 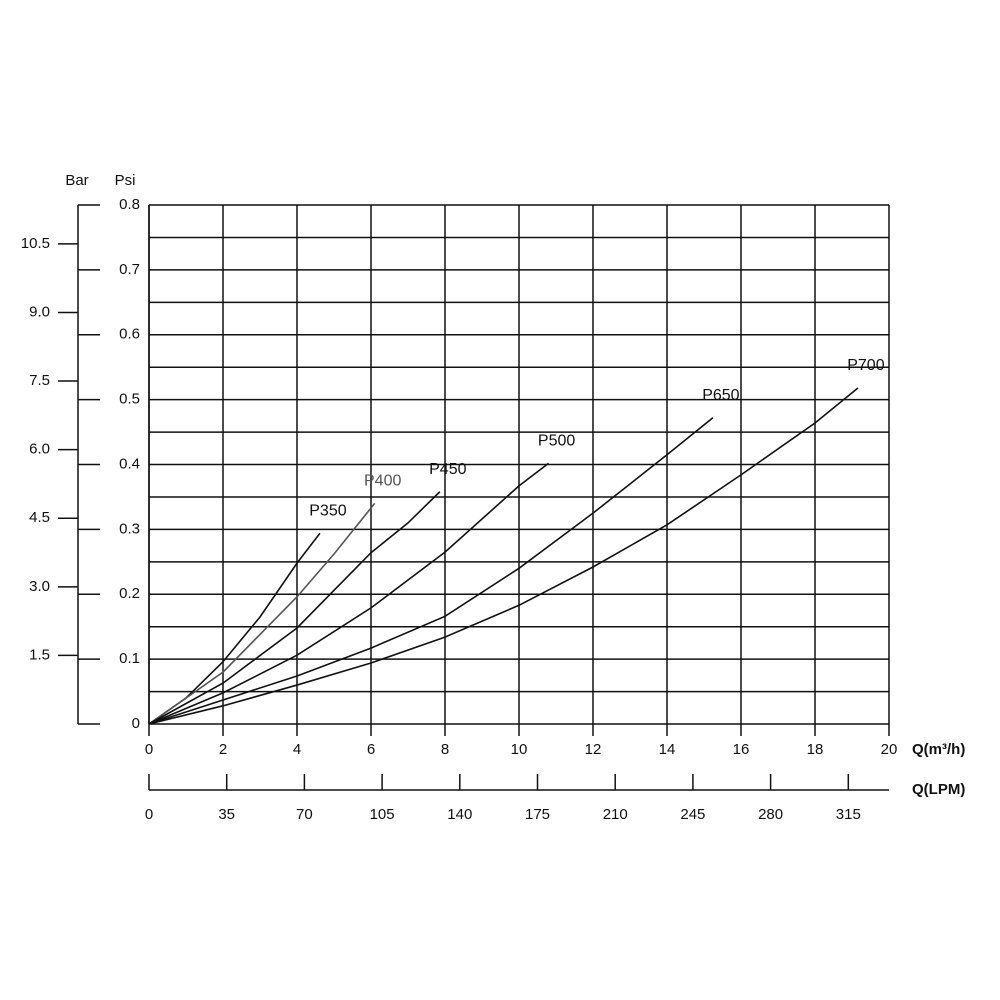 What do you see at coordinates (39, 380) in the screenshot?
I see `y2-tick-label: 7.5` at bounding box center [39, 380].